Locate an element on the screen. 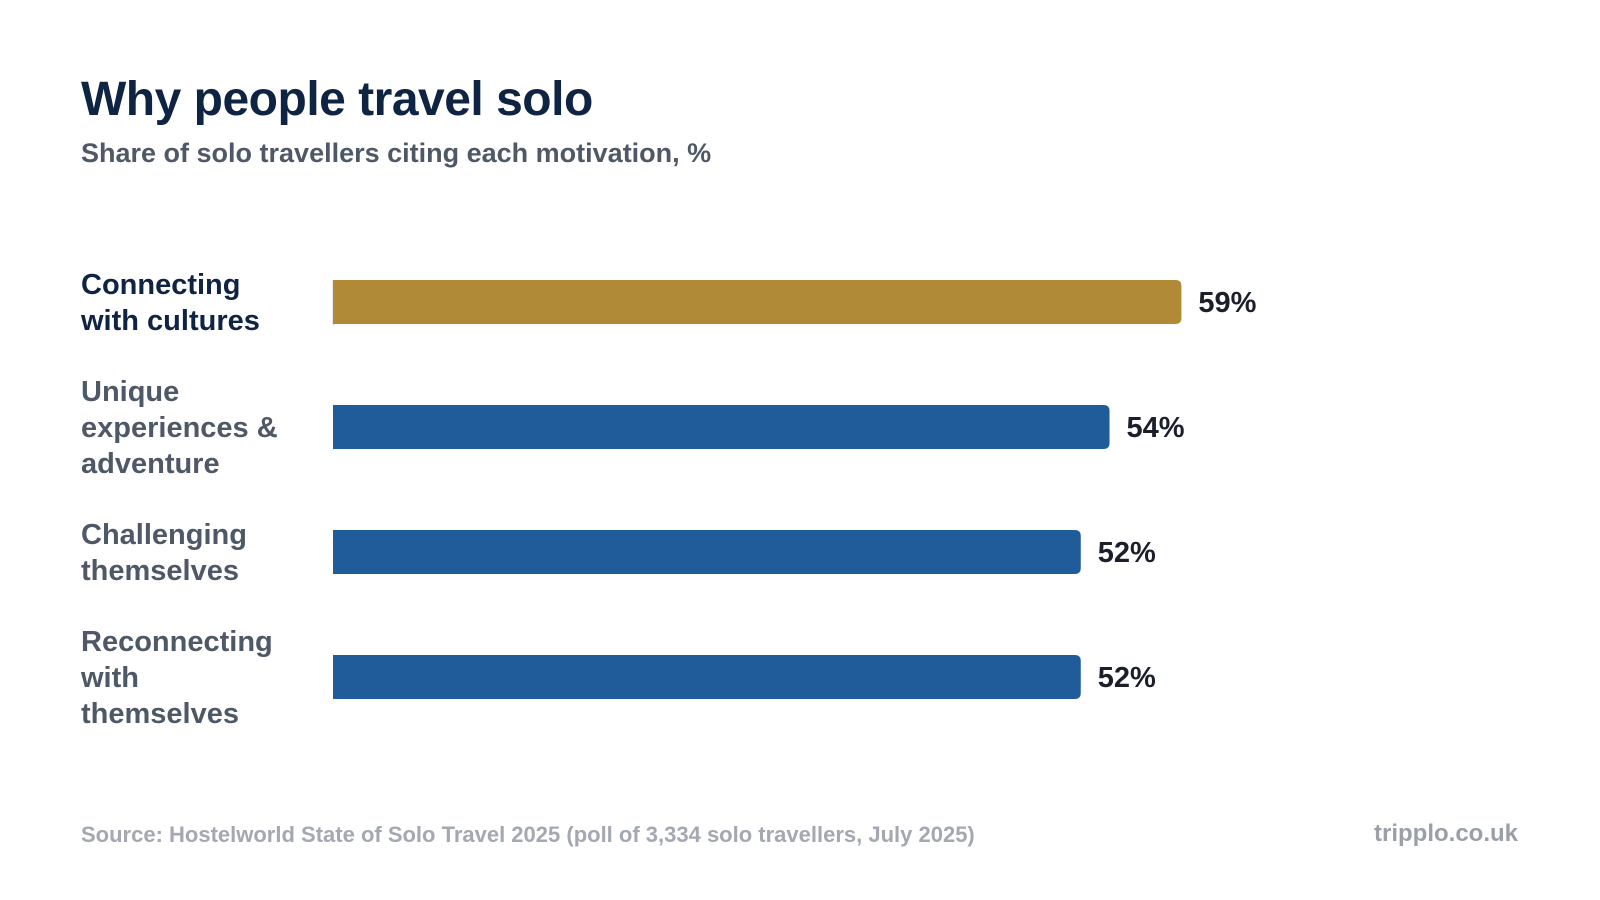 The image size is (1600, 900). category-label-line: experiences & is located at coordinates (179, 428).